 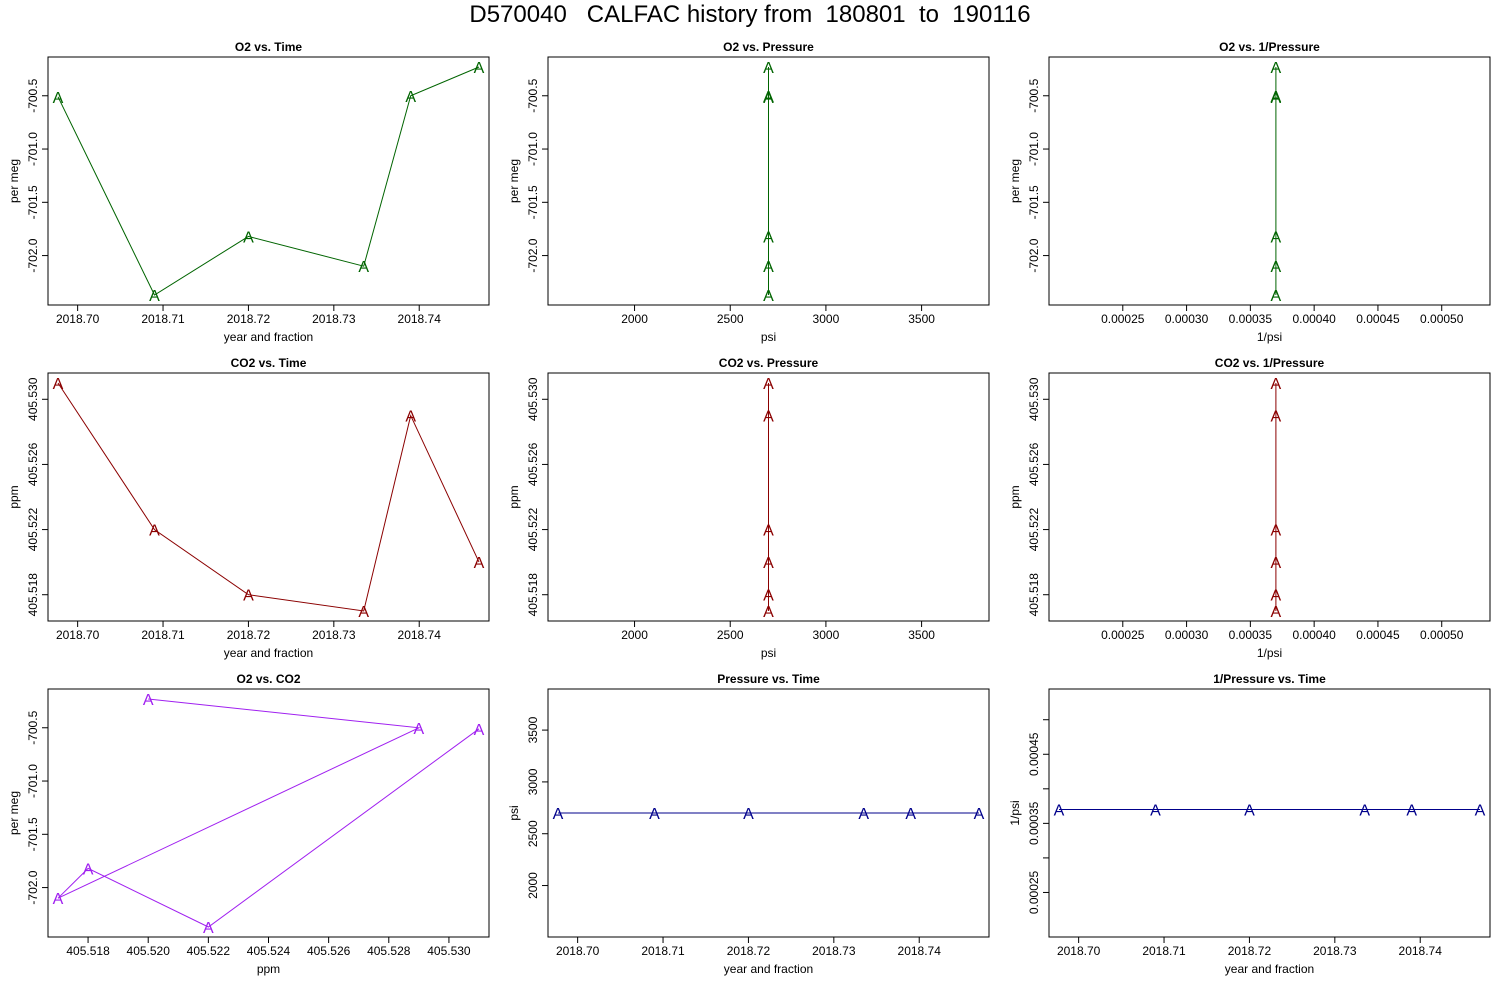 What do you see at coordinates (268, 679) in the screenshot?
I see `chart-title: O2 vs. CO2` at bounding box center [268, 679].